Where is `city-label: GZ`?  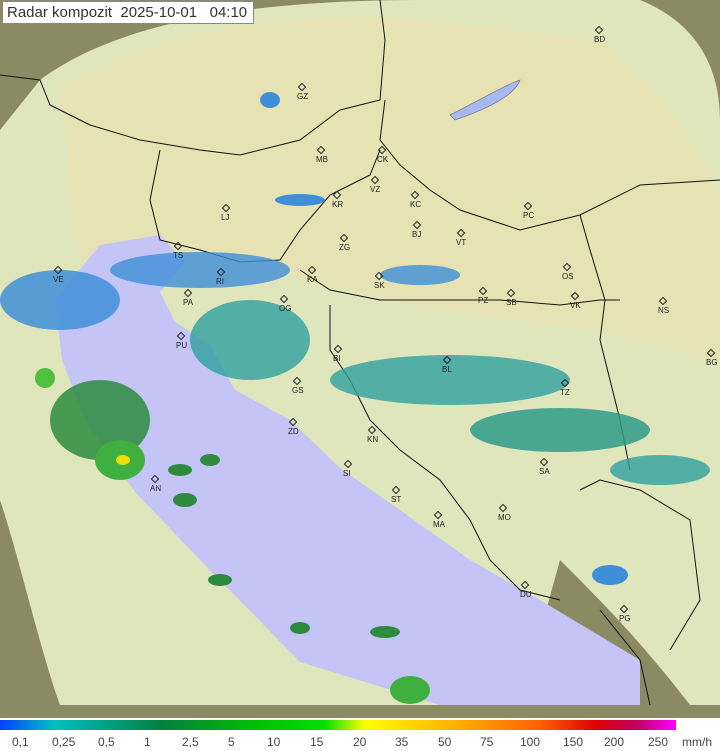 city-label: GZ is located at coordinates (302, 96).